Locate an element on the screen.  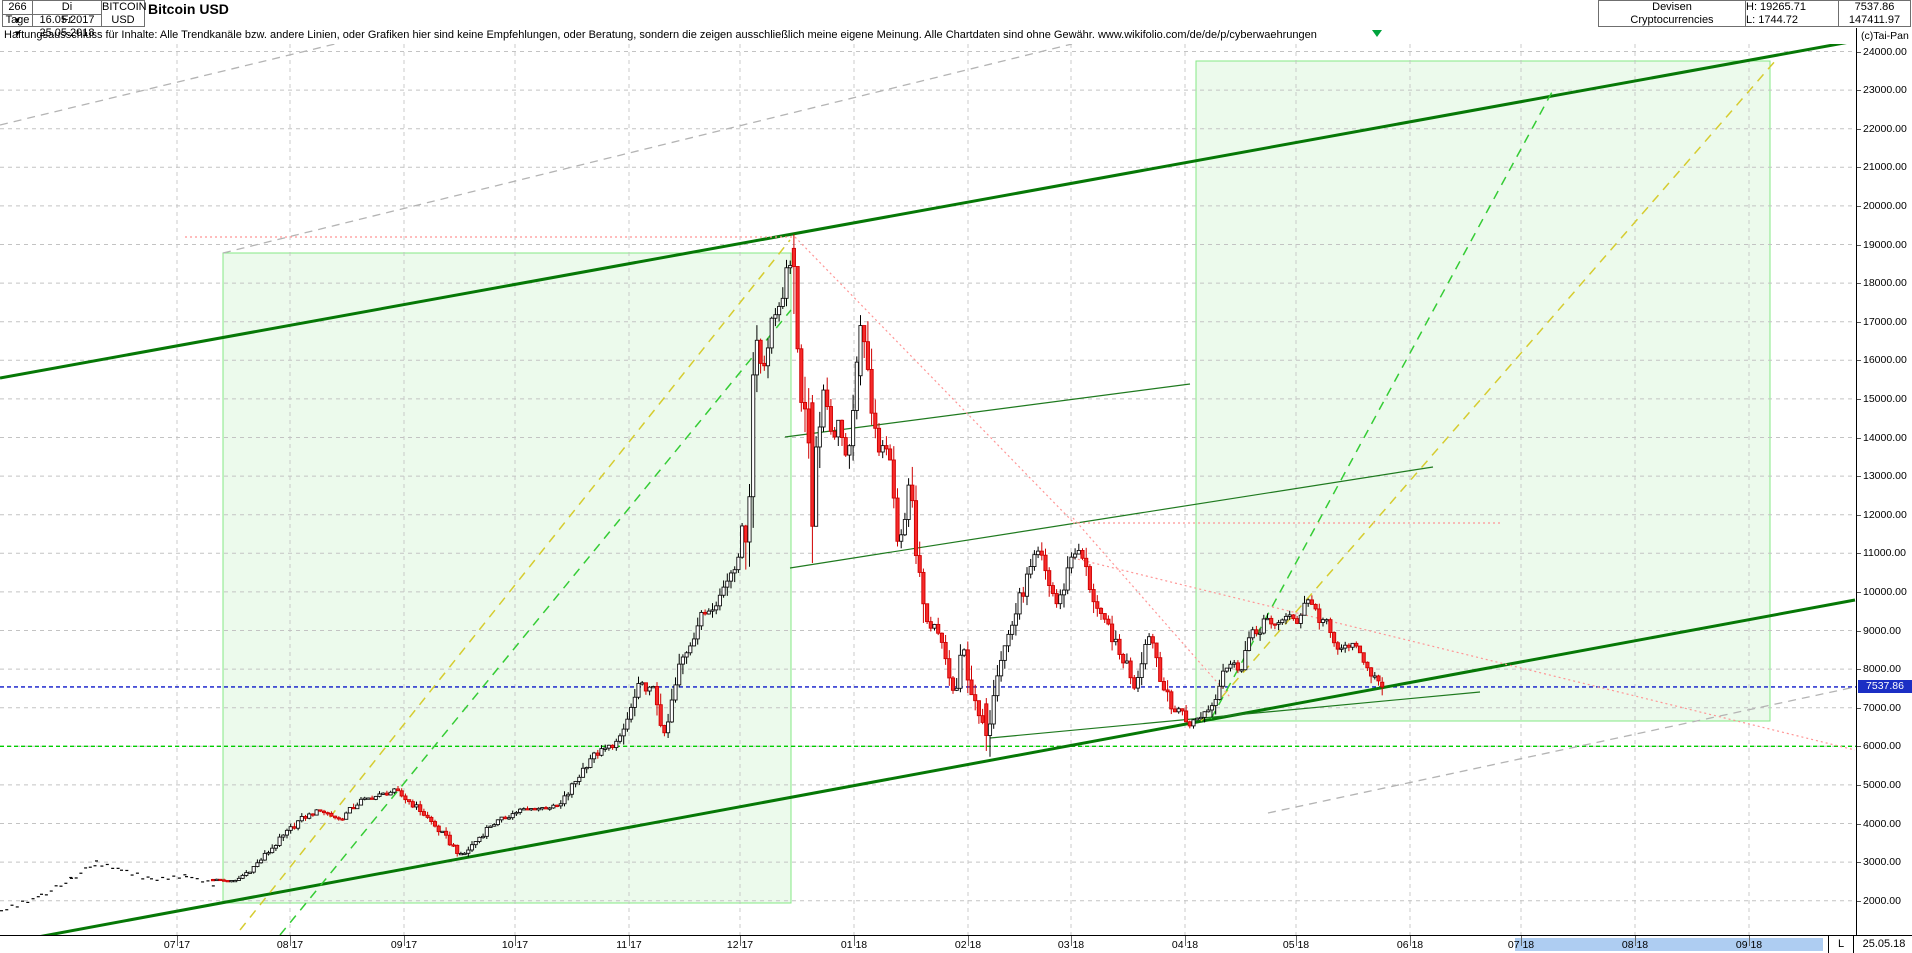
price-axis-label: 12000.00 is located at coordinates (1885, 514).